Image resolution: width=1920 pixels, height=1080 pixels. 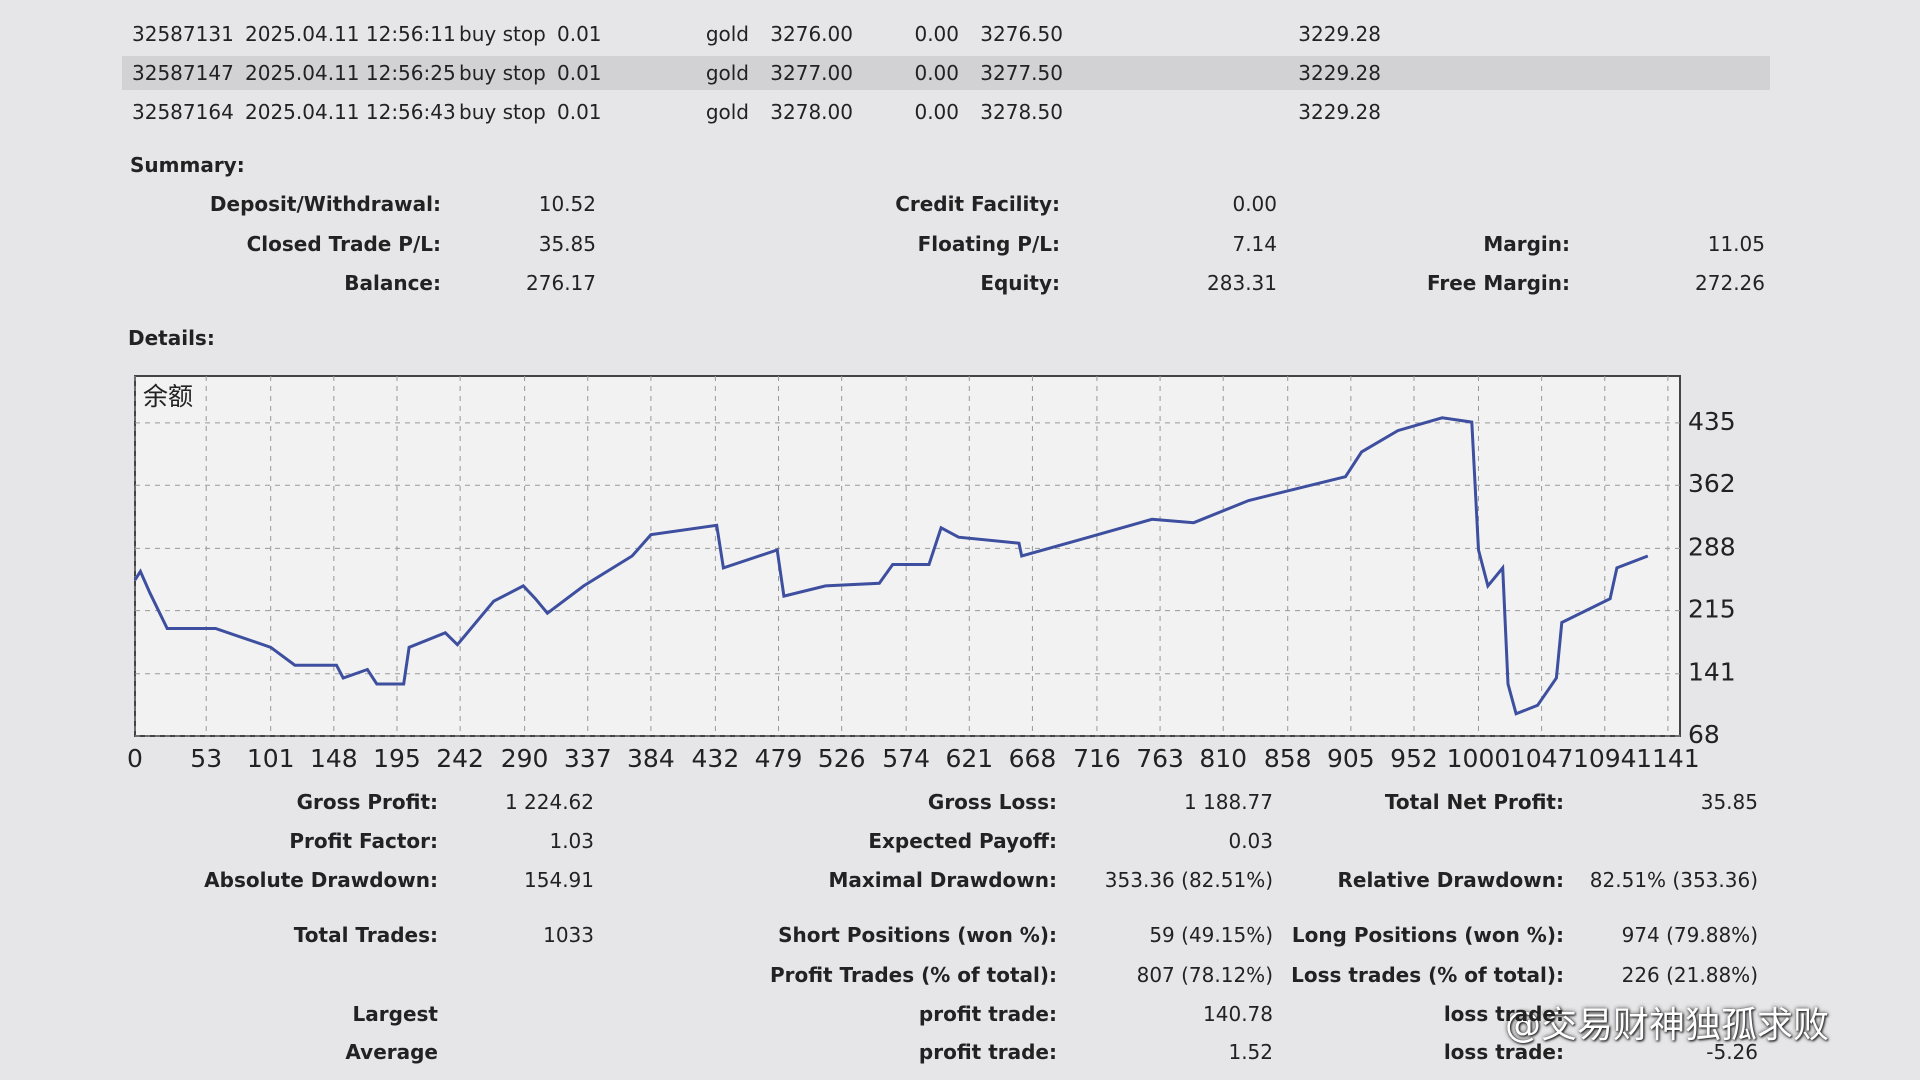 I want to click on table-cell: 32587164, so click(x=183, y=112).